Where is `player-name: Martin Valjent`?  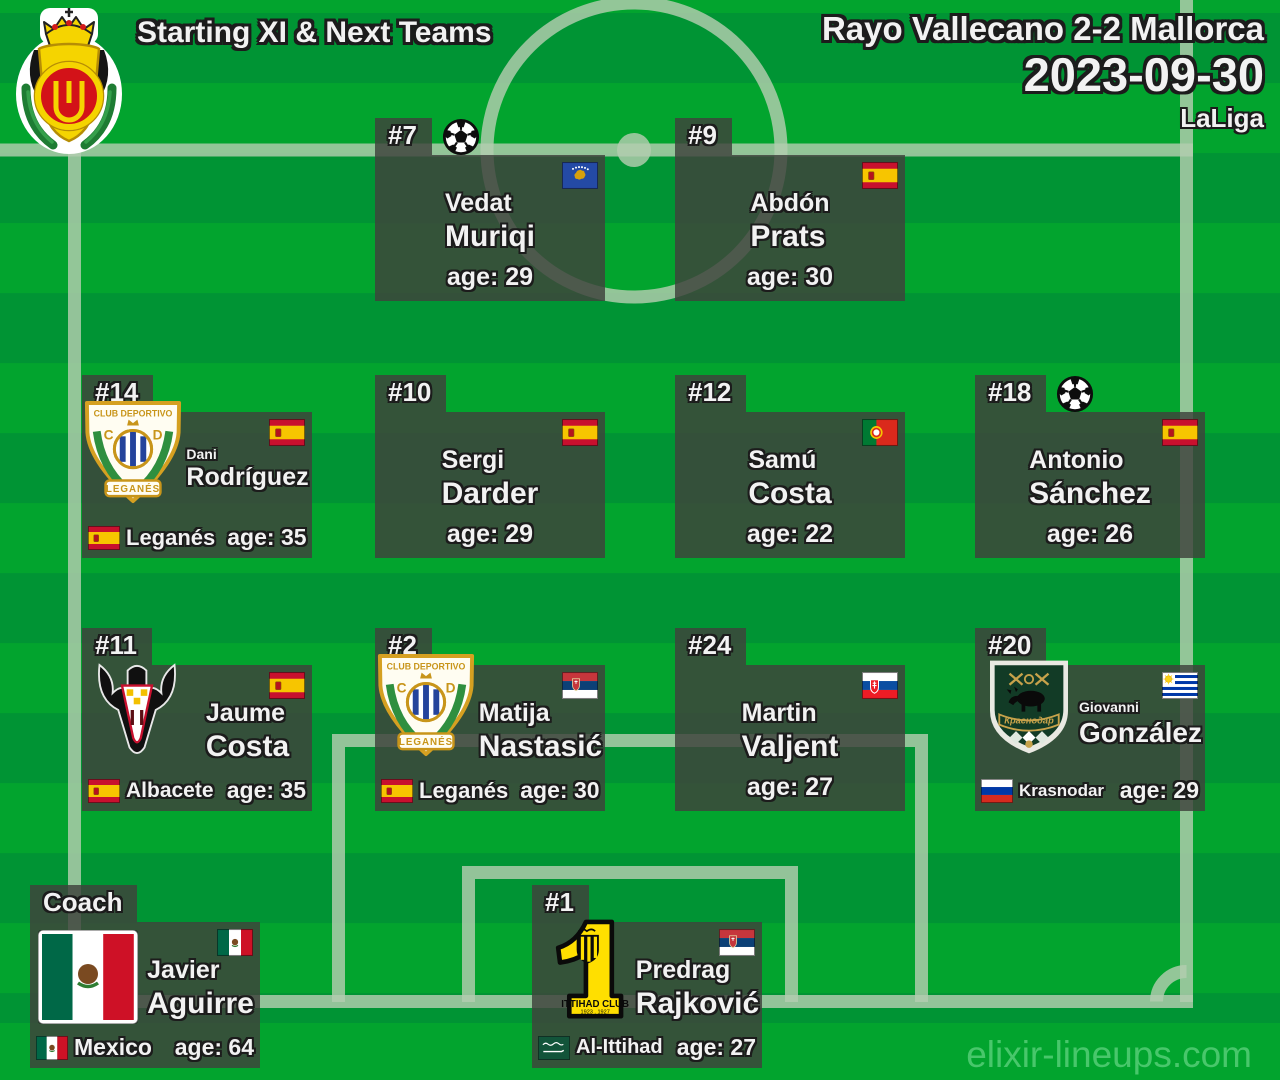
player-name: Martin Valjent is located at coordinates (790, 731).